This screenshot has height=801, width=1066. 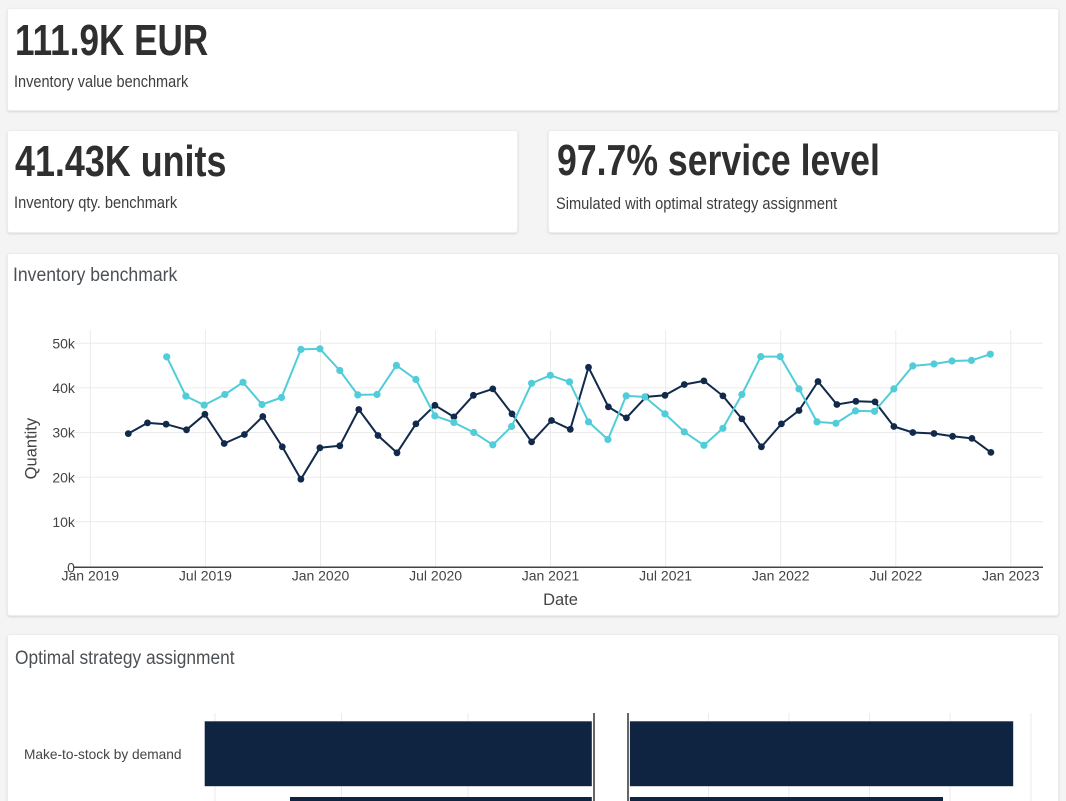 What do you see at coordinates (102, 754) in the screenshot?
I see `svg-text: Make-to-stock by demand` at bounding box center [102, 754].